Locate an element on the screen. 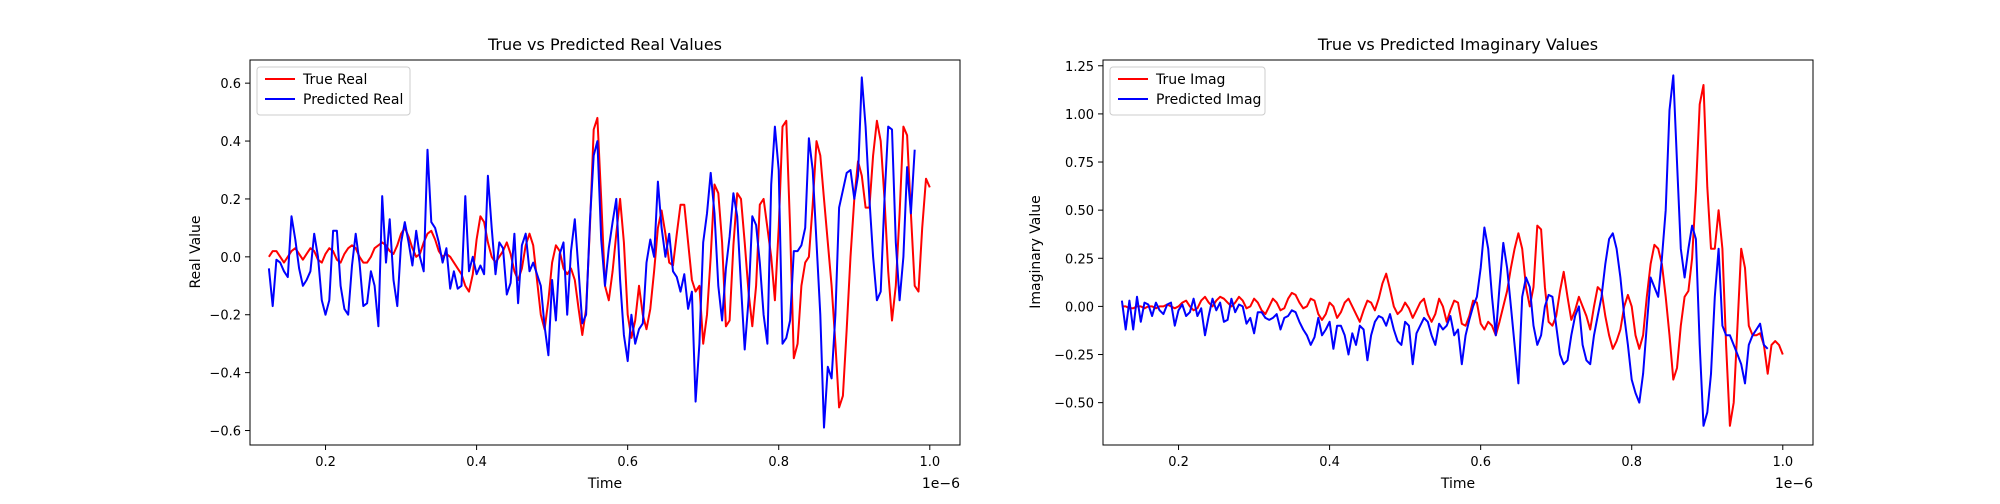 The height and width of the screenshot is (504, 2000). real-legend-box is located at coordinates (333, 91).